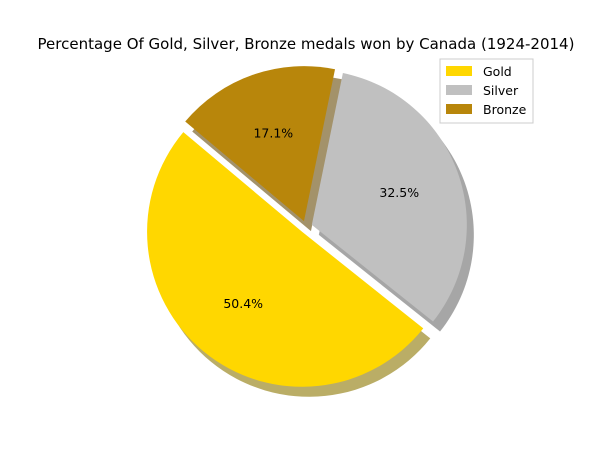  I want to click on pie-labels: 50.4% 32.5% 17.1%, so click(321, 217).